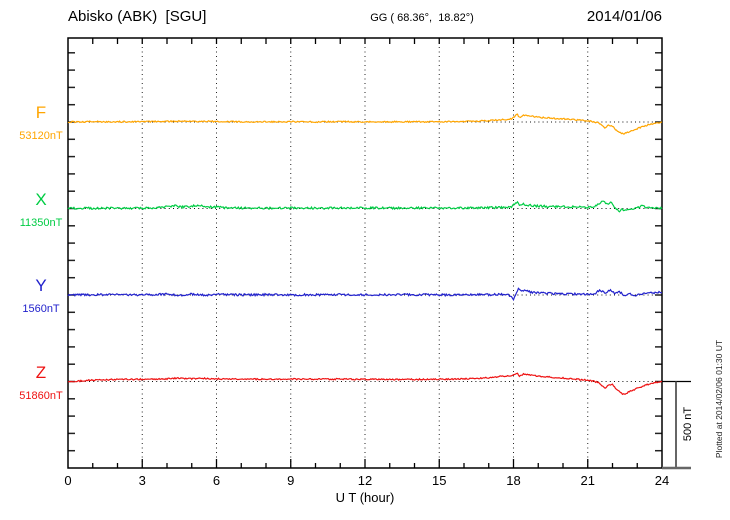 The width and height of the screenshot is (730, 520). What do you see at coordinates (142, 480) in the screenshot?
I see `x-axis-tick-label: 3` at bounding box center [142, 480].